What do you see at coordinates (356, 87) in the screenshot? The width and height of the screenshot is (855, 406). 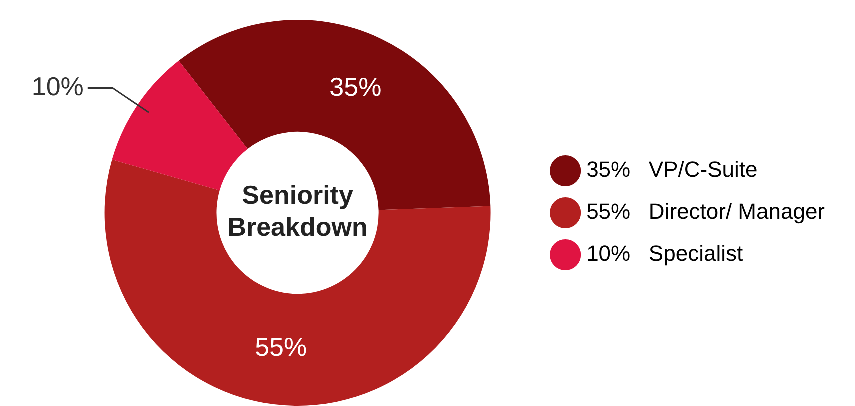 I see `data-label: 35%` at bounding box center [356, 87].